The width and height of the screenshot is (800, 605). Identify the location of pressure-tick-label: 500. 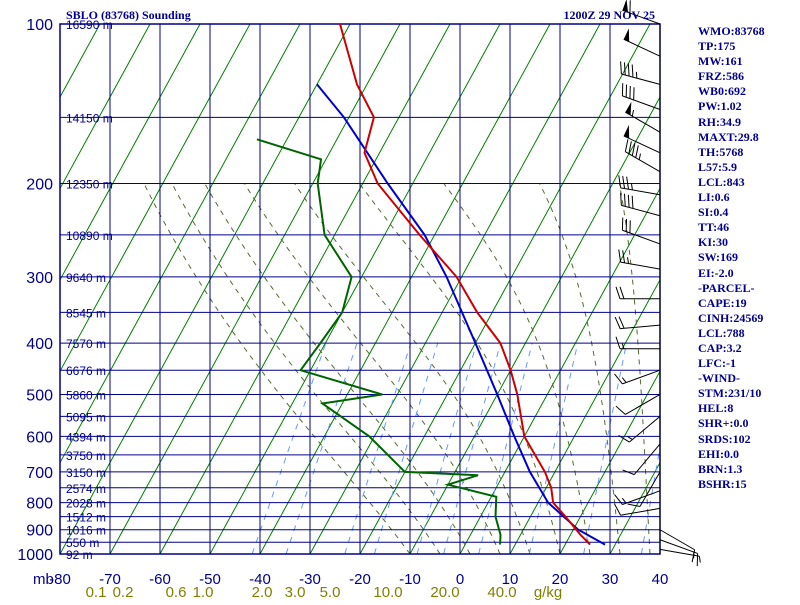
(39, 395).